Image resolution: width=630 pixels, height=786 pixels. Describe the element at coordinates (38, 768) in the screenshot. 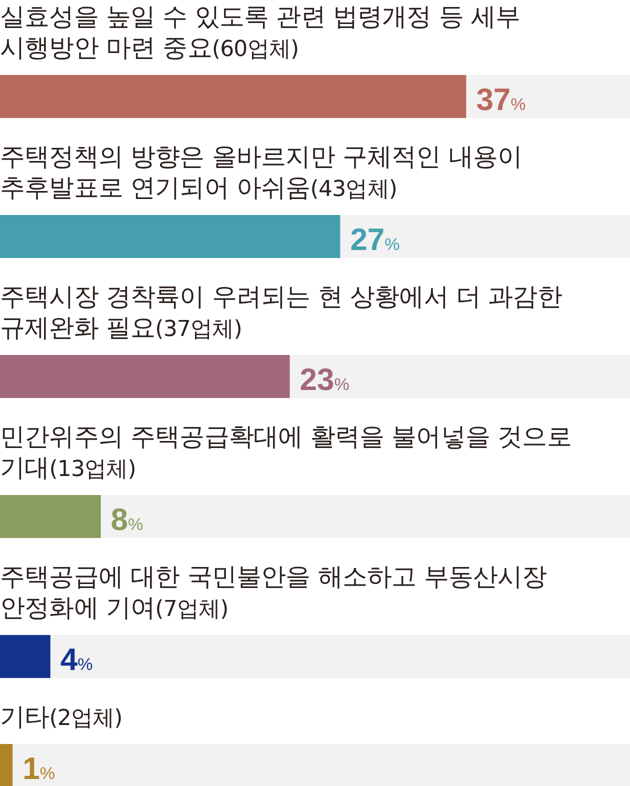

I see `value-label: 1%` at that location.